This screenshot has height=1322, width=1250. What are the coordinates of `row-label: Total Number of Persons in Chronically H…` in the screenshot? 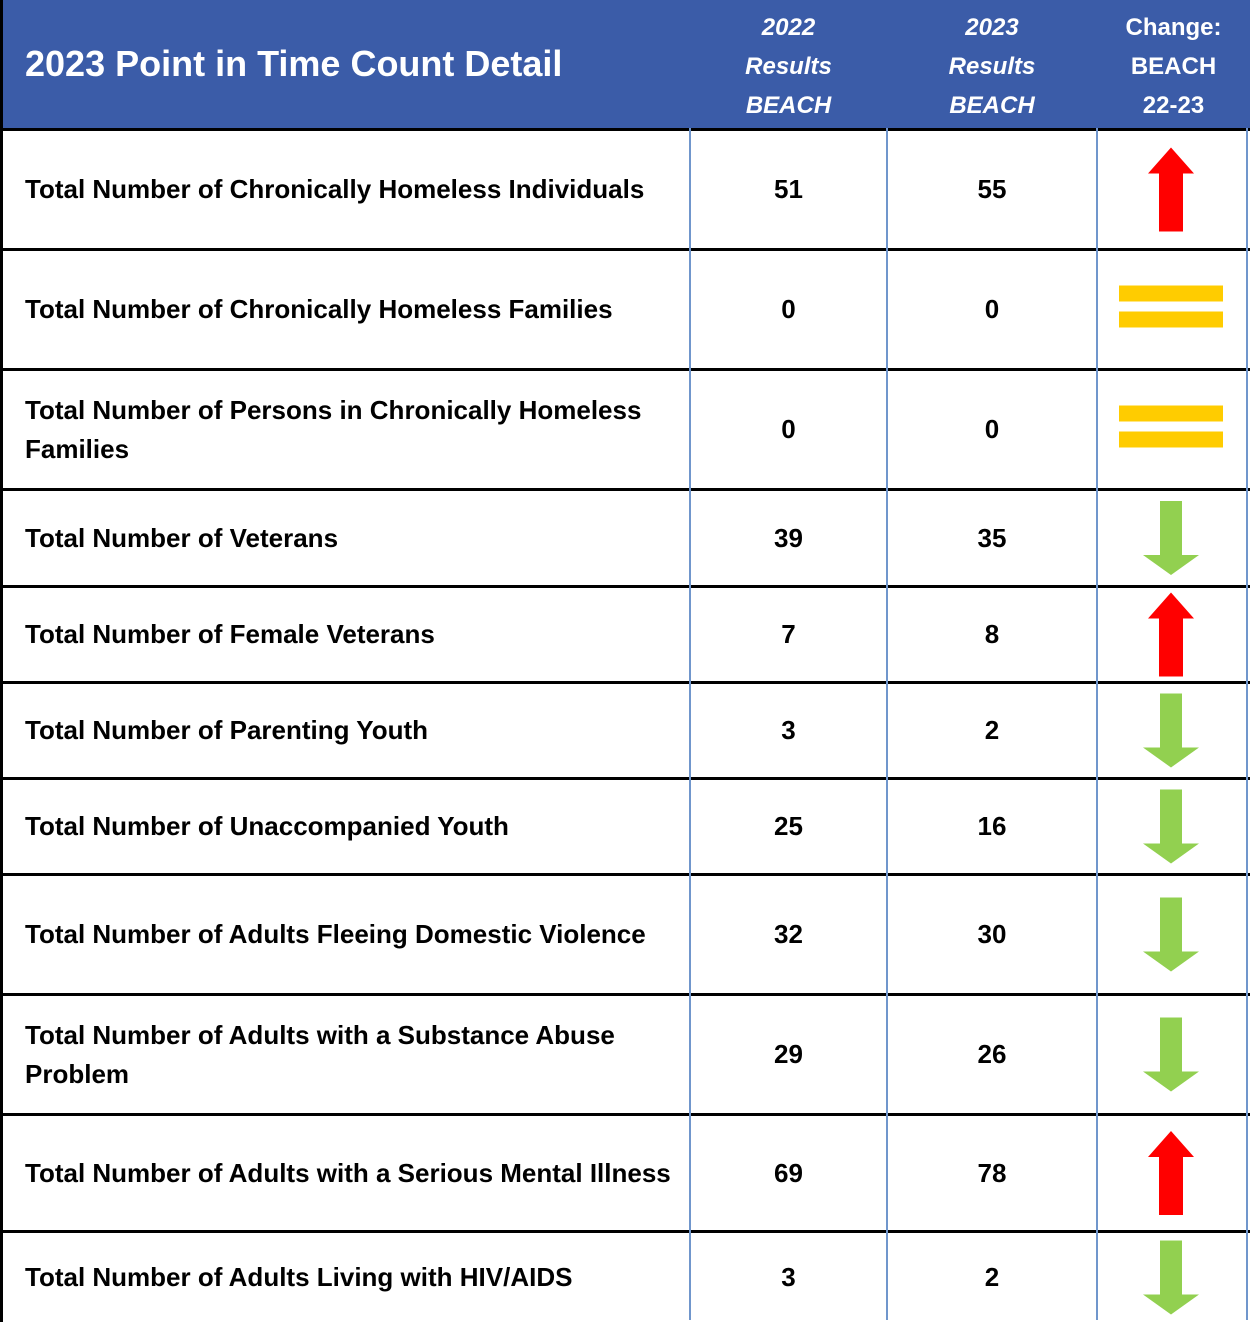 It's located at (333, 429).